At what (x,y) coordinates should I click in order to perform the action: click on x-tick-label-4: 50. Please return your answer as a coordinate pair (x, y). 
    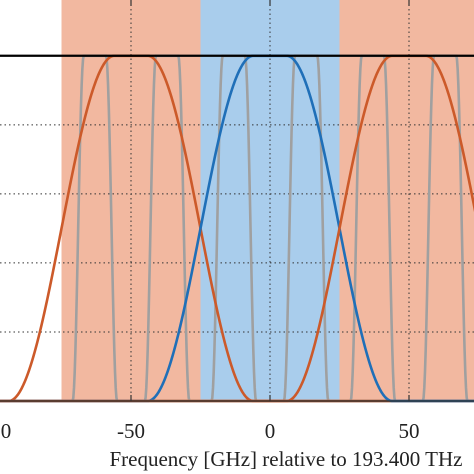
    Looking at the image, I should click on (409, 431).